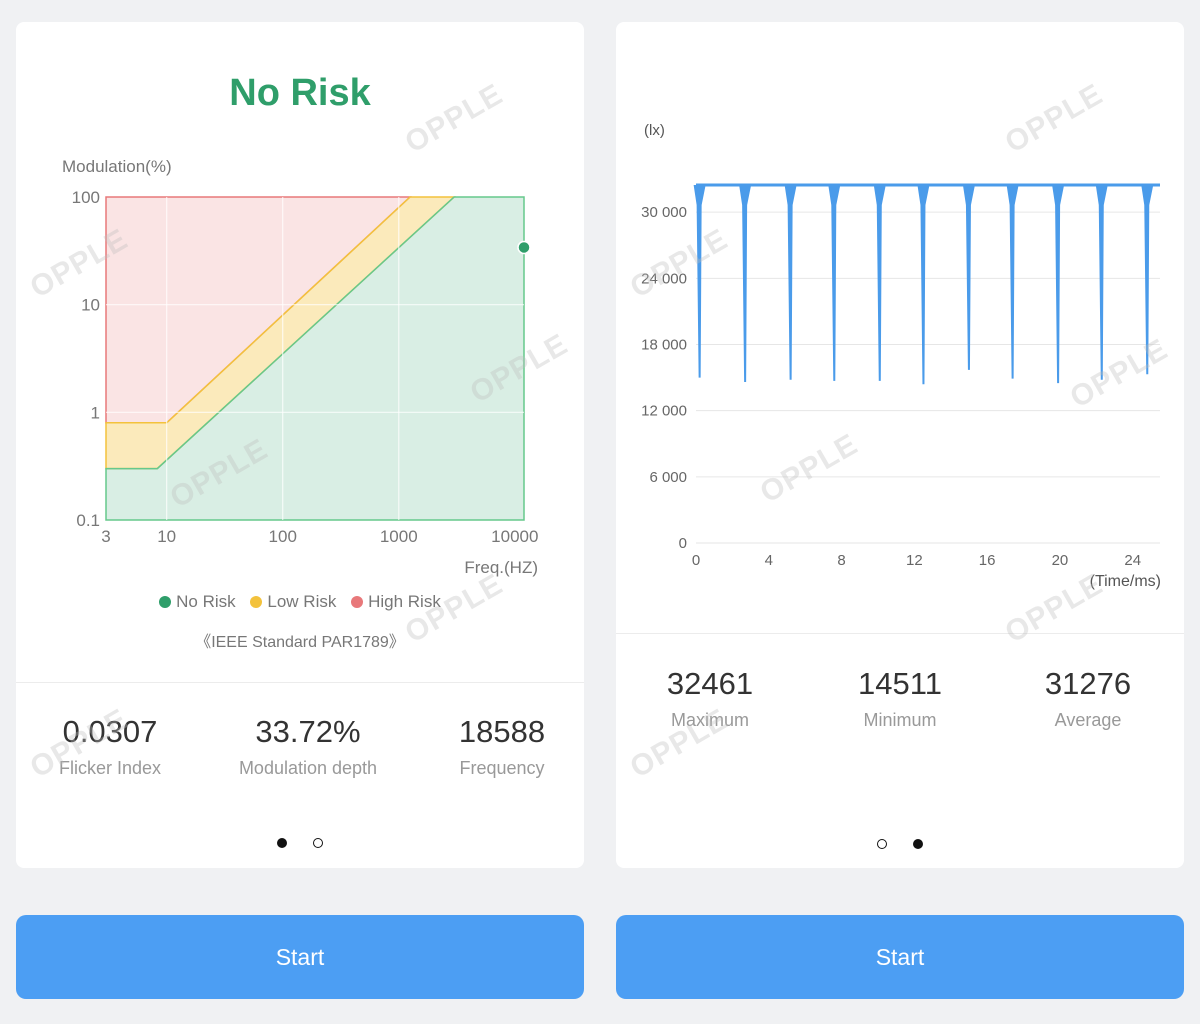 The image size is (1200, 1024). Describe the element at coordinates (900, 683) in the screenshot. I see `stat-value: 14511` at that location.